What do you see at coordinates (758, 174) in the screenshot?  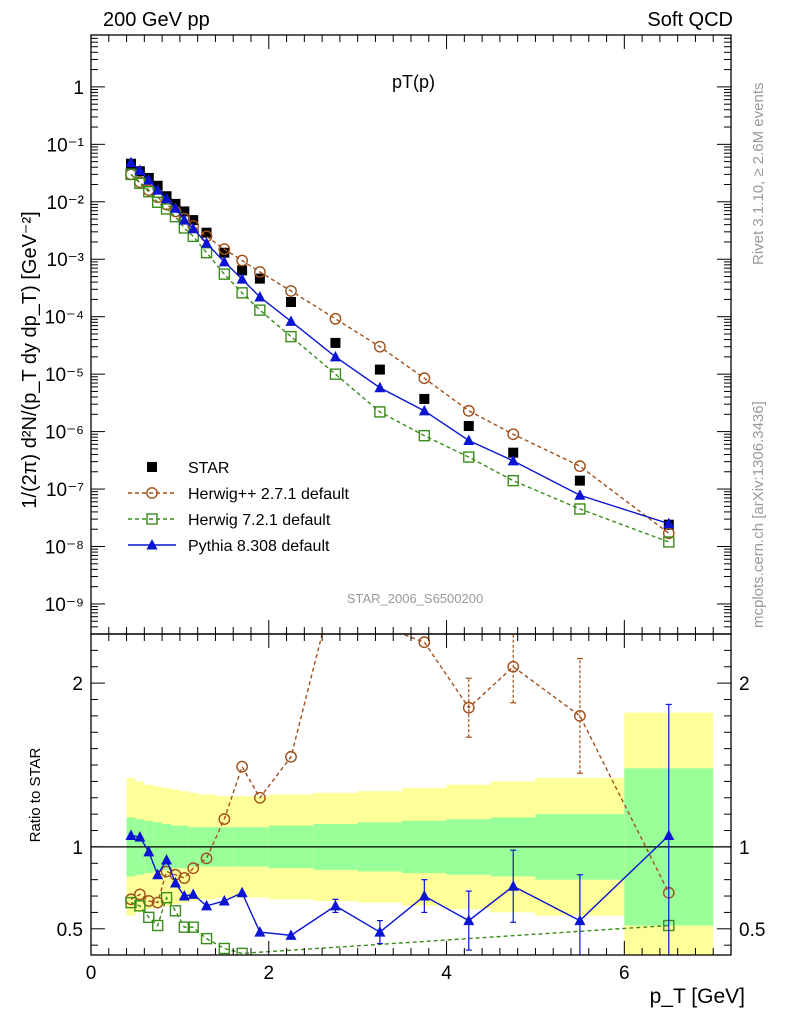 I see `rivet-label: Rivet 3.1.10, ≥ 2.6M events` at bounding box center [758, 174].